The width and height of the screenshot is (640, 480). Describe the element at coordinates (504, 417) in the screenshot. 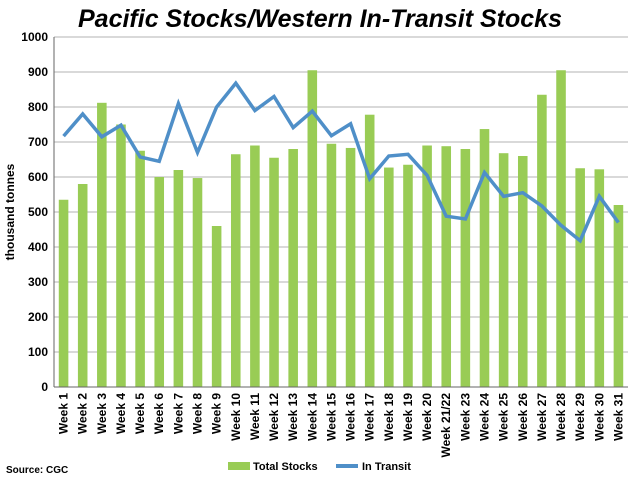

I see `x-tick-label: Week 25` at that location.